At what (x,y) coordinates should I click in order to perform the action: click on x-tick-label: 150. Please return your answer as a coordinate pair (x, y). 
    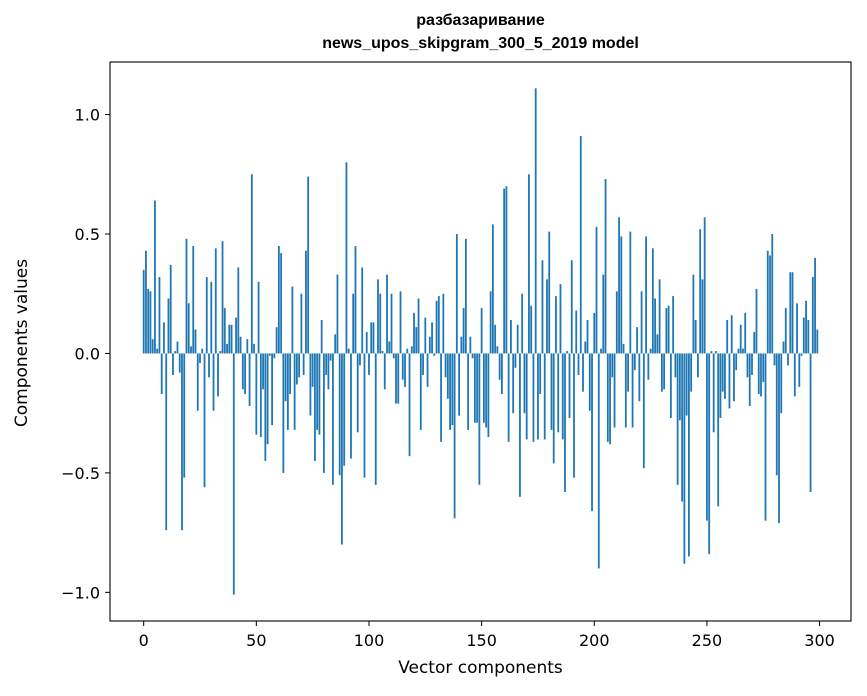
    Looking at the image, I should click on (481, 640).